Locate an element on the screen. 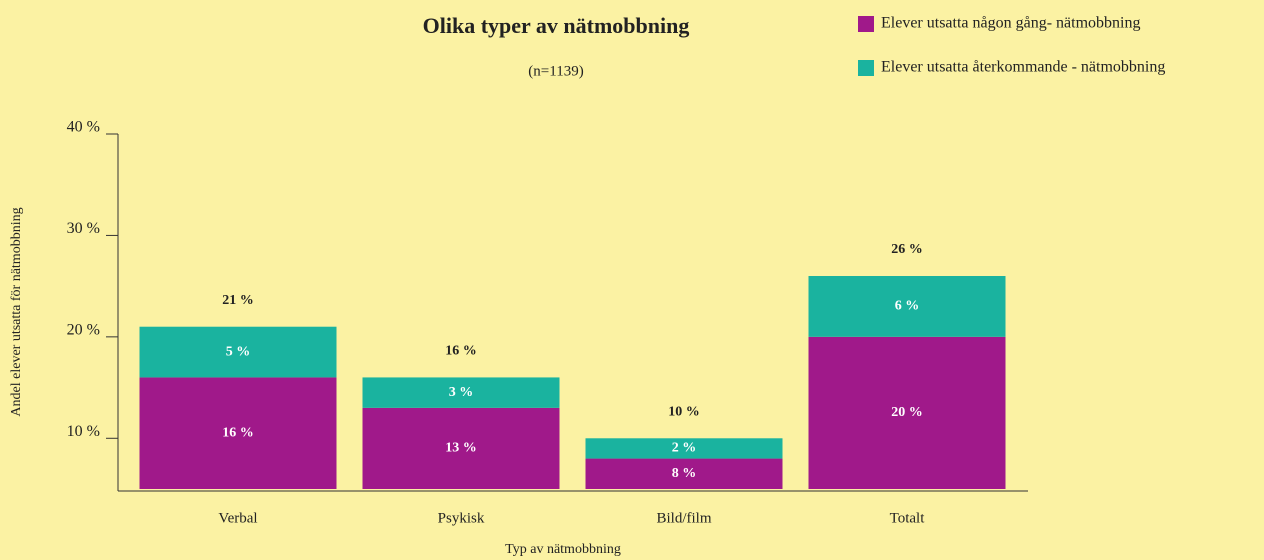 This screenshot has height=560, width=1264. segment-label: 6 % is located at coordinates (907, 306).